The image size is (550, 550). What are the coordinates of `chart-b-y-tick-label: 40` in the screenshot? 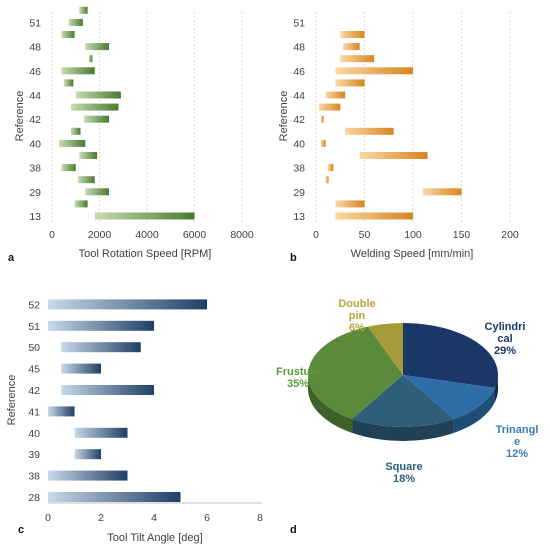 It's located at (299, 144).